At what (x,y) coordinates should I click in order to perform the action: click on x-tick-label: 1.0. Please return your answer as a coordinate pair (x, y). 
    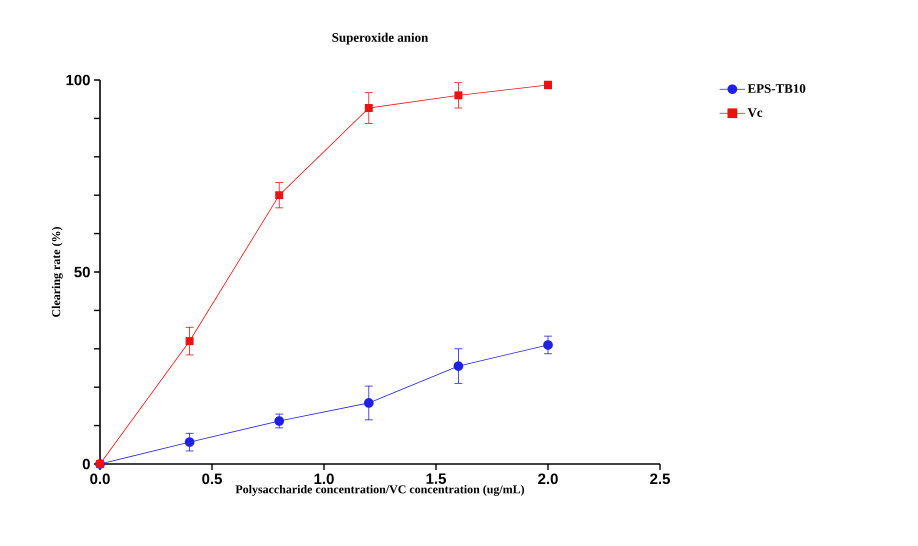
    Looking at the image, I should click on (324, 479).